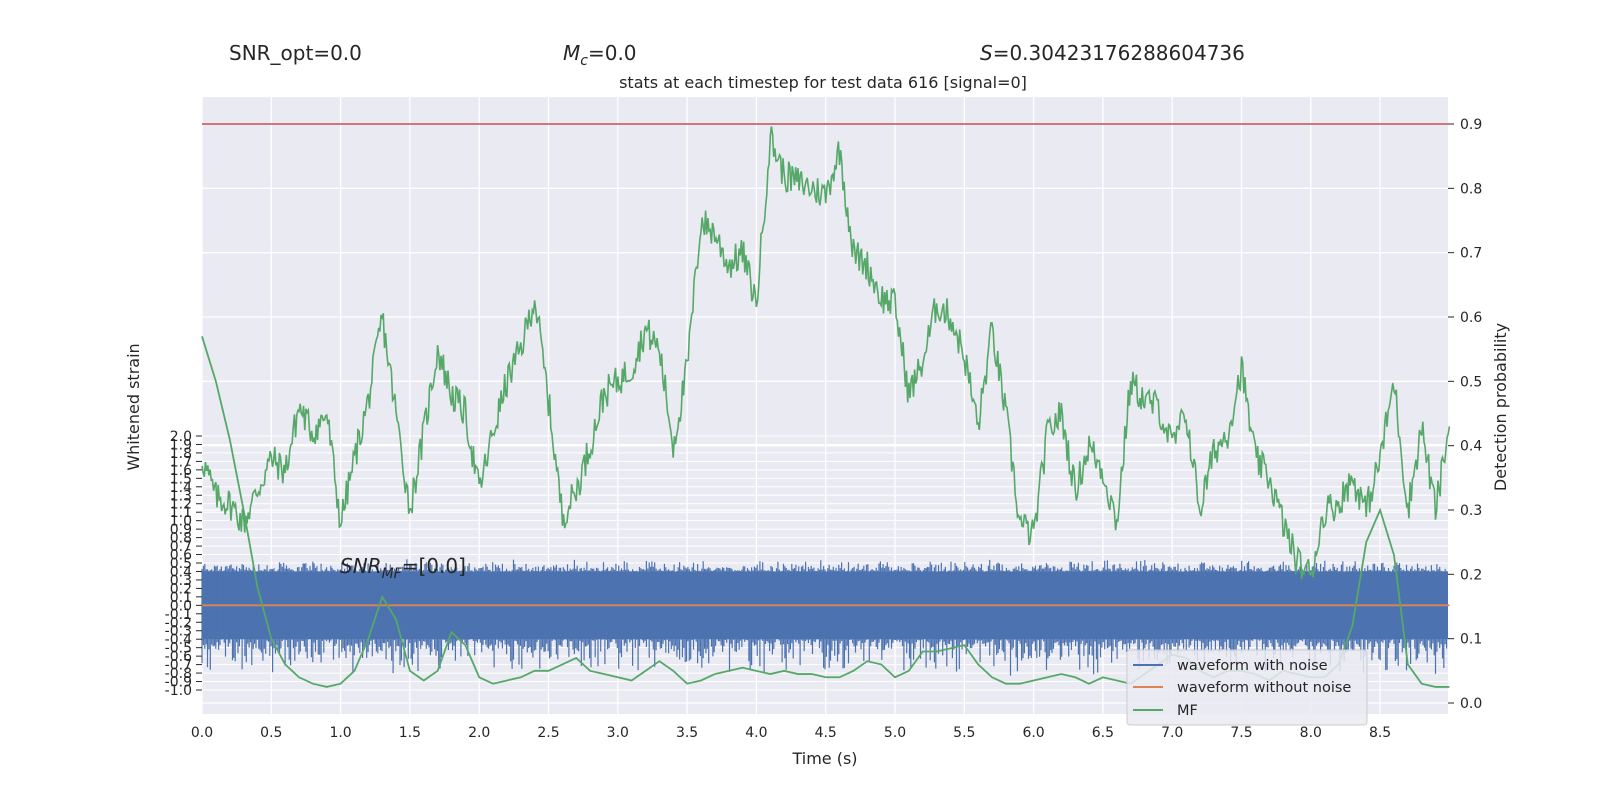 Image resolution: width=1600 pixels, height=800 pixels. I want to click on left-tick-label: -0.5, so click(178, 649).